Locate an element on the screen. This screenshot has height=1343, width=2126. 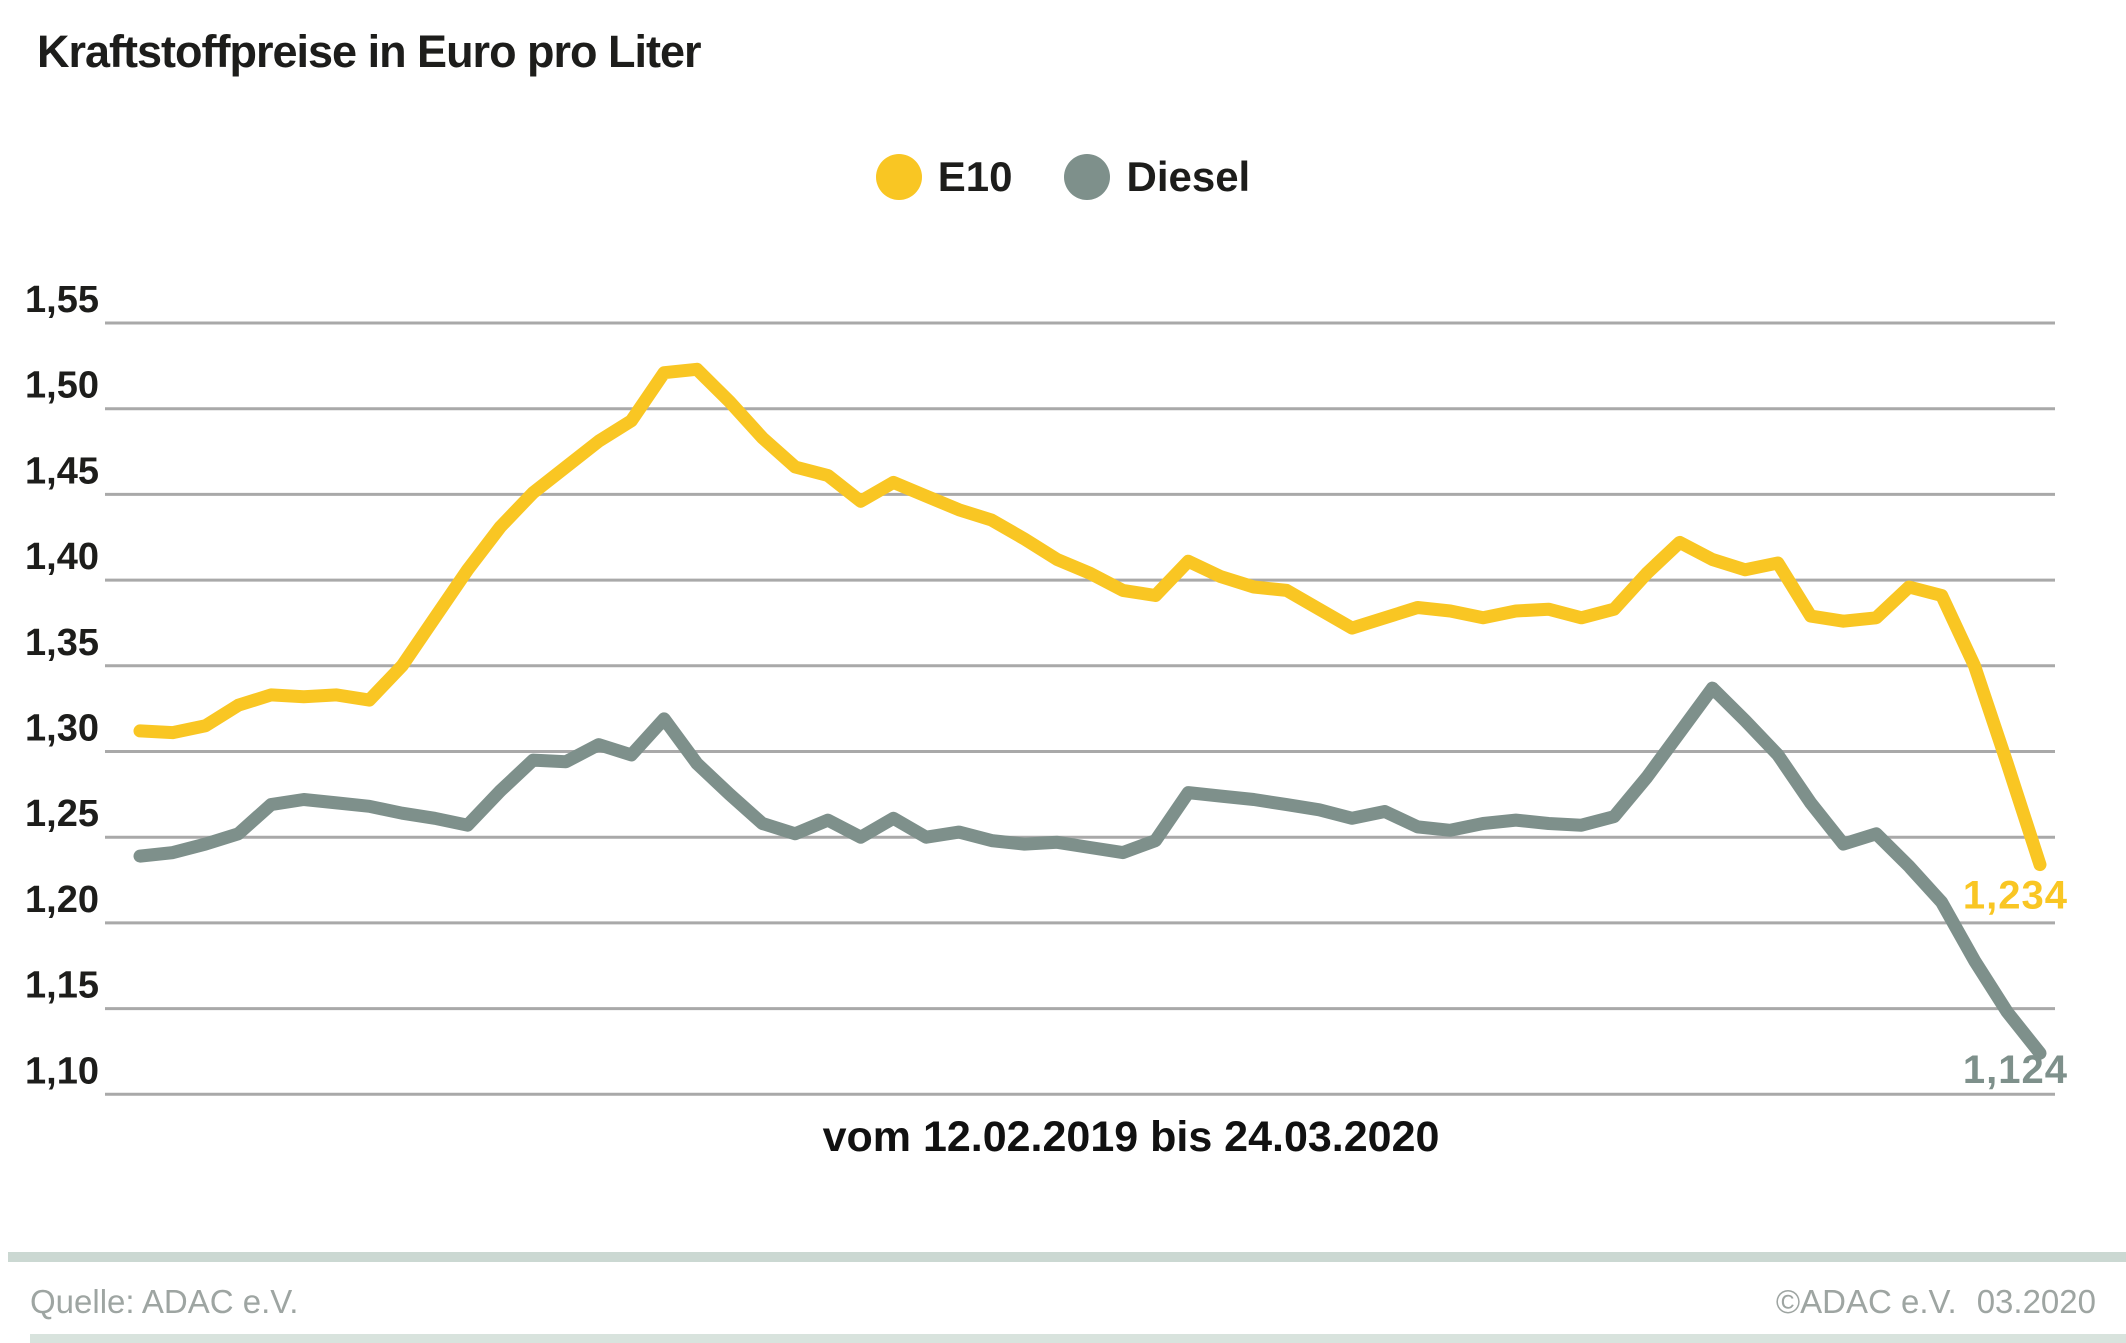
y-tick-label: 1,50 is located at coordinates (62, 386).